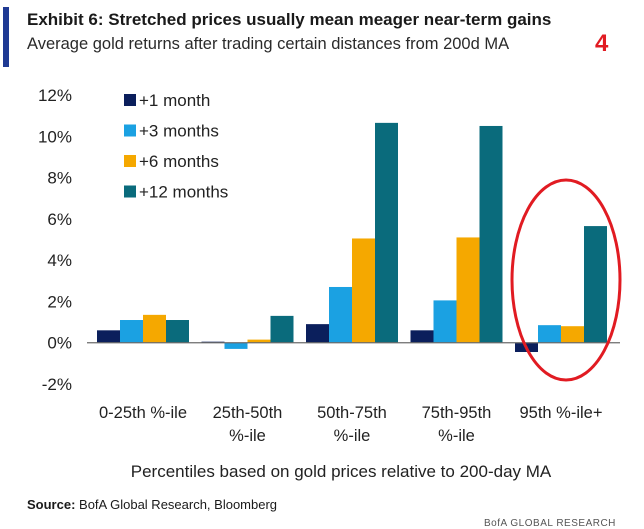  I want to click on bar-5-6-months, so click(572, 334).